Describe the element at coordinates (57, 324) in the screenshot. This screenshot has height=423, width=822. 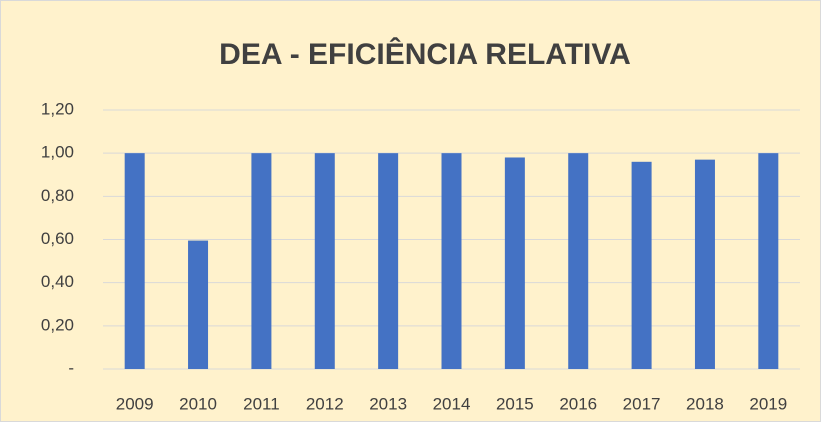
I see `y-tick-label: 0,20` at that location.